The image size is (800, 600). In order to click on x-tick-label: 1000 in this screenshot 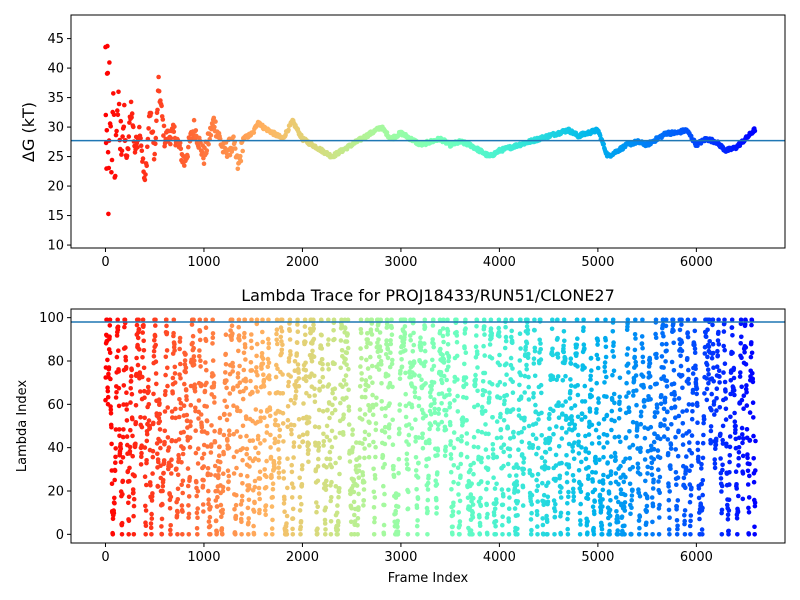, I will do `click(203, 557)`.